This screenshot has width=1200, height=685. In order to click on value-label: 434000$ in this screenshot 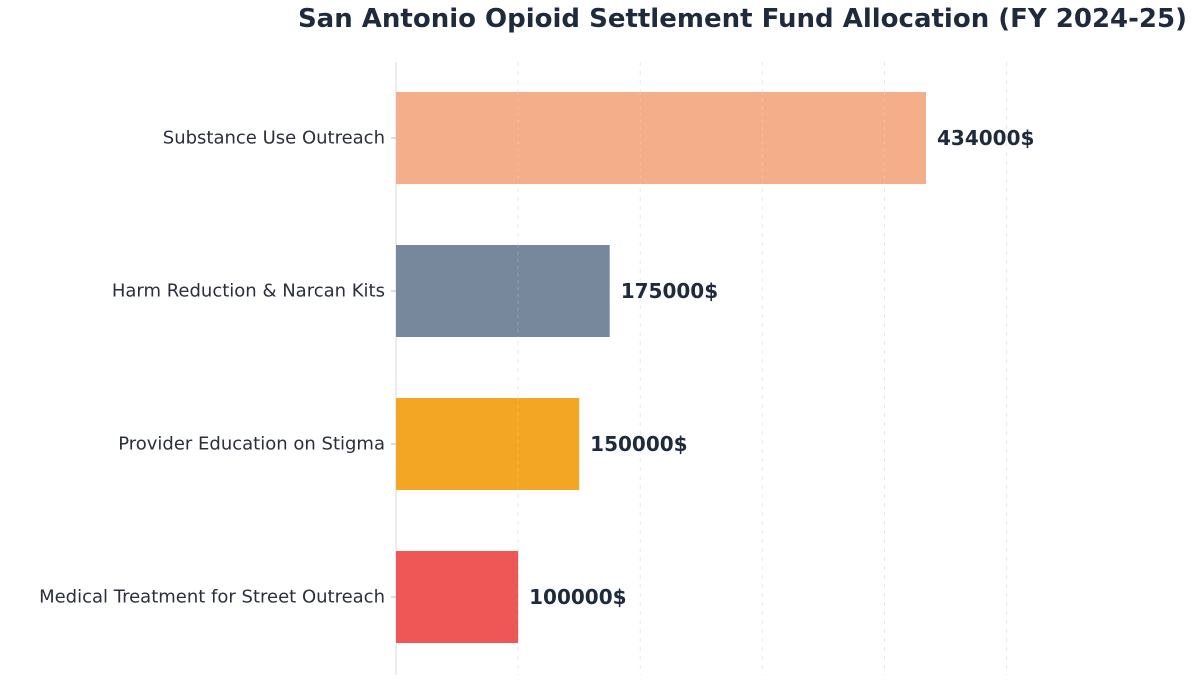, I will do `click(985, 138)`.